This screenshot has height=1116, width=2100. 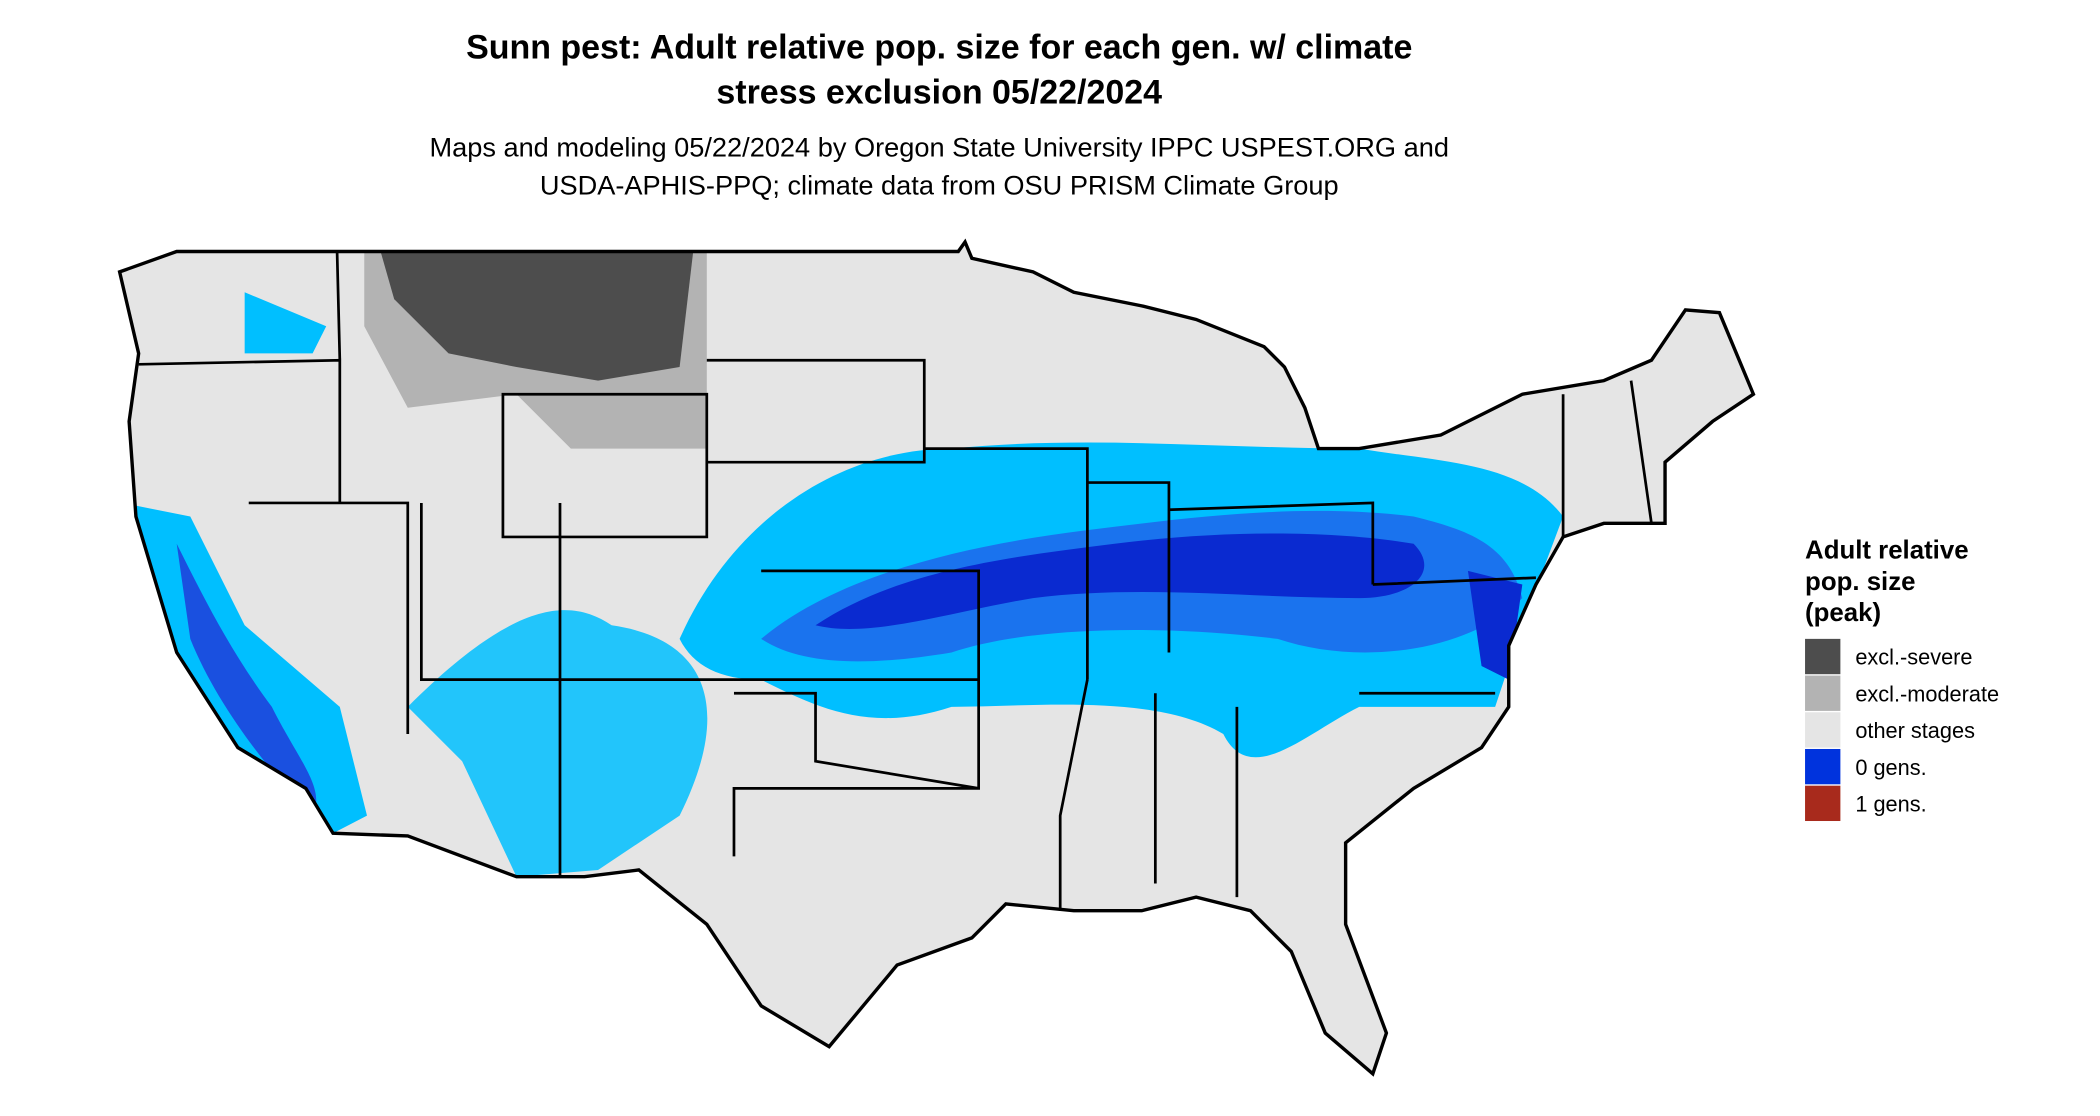 I want to click on severe-area, so click(x=537, y=316).